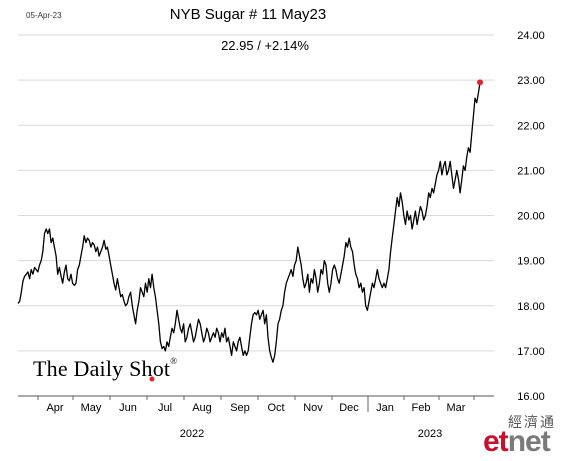 Image resolution: width=564 pixels, height=461 pixels. What do you see at coordinates (531, 397) in the screenshot?
I see `y-tick-label: 16.00` at bounding box center [531, 397].